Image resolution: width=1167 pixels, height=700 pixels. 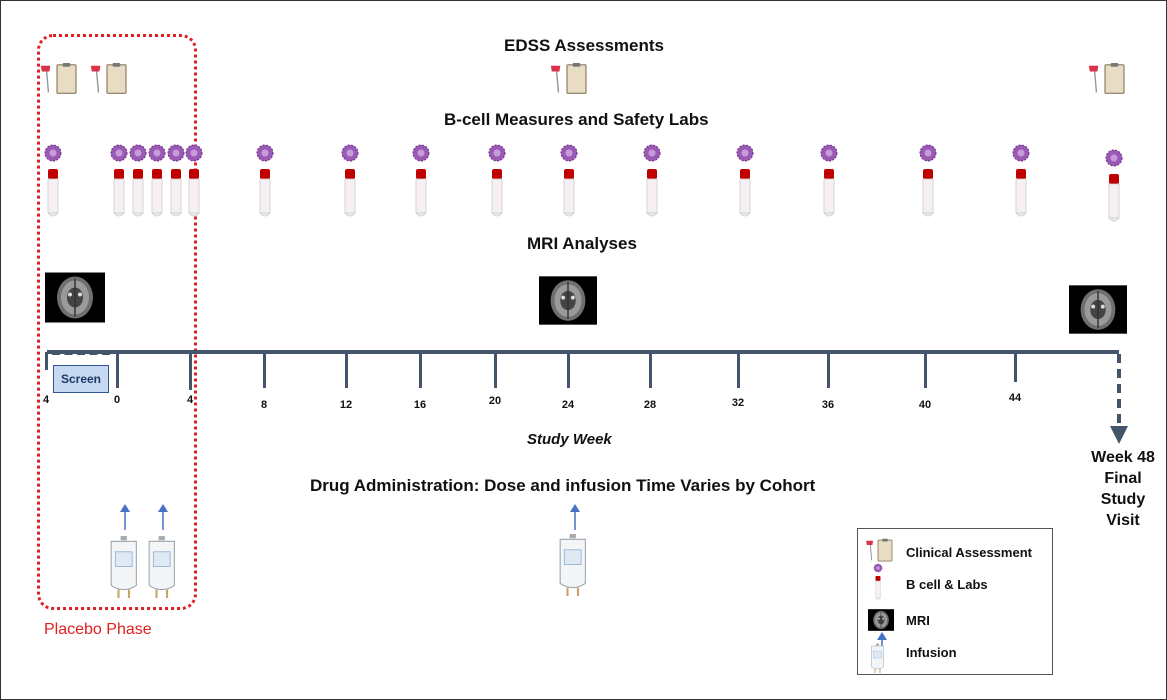 I want to click on final-line: Study, so click(x=1123, y=499).